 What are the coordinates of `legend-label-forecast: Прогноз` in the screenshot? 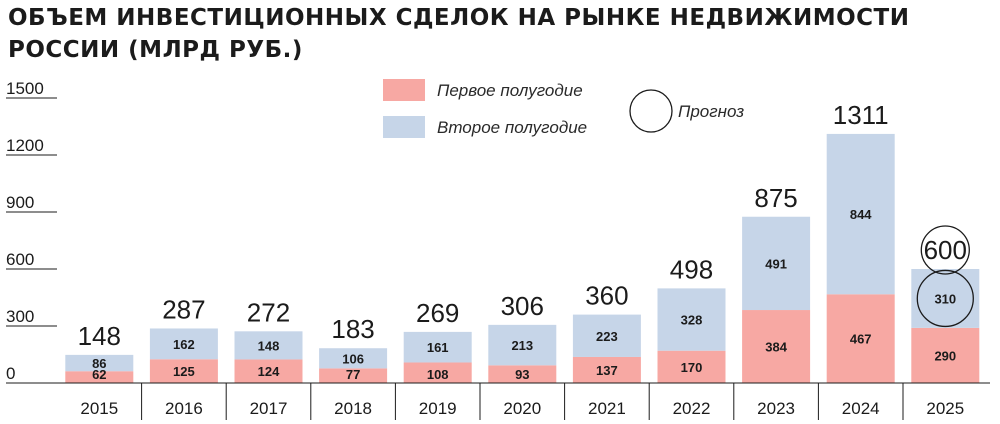 It's located at (711, 111).